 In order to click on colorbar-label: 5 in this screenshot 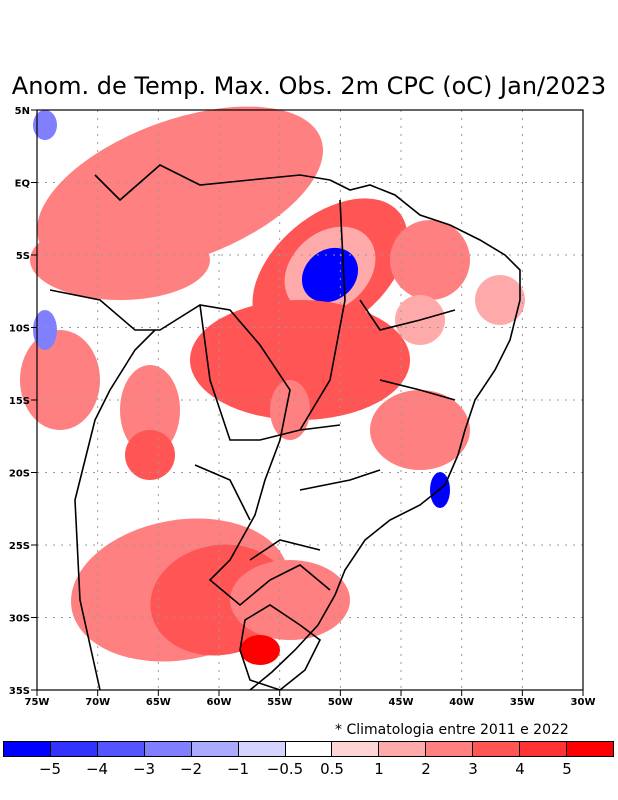, I will do `click(567, 769)`.